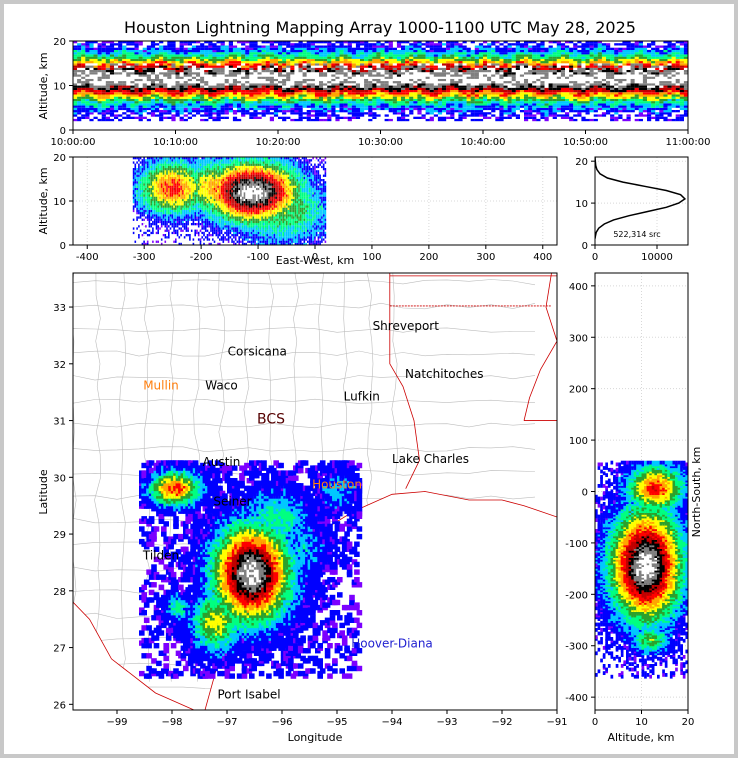  I want to click on time-altitude-ytick-label: 10, so click(59, 87).